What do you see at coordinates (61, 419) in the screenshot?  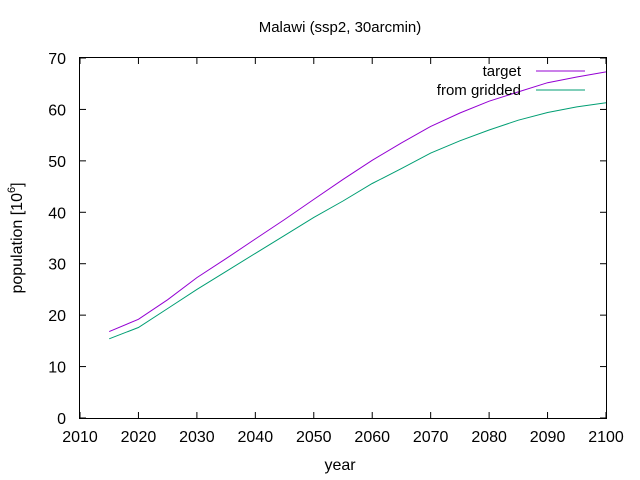 I see `y-tick-label: 0` at bounding box center [61, 419].